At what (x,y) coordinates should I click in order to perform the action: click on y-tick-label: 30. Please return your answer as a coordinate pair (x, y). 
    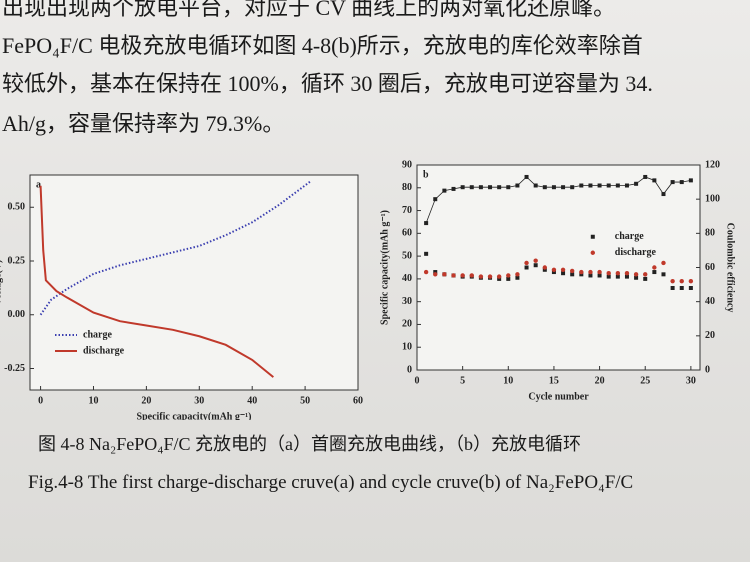
    Looking at the image, I should click on (407, 301).